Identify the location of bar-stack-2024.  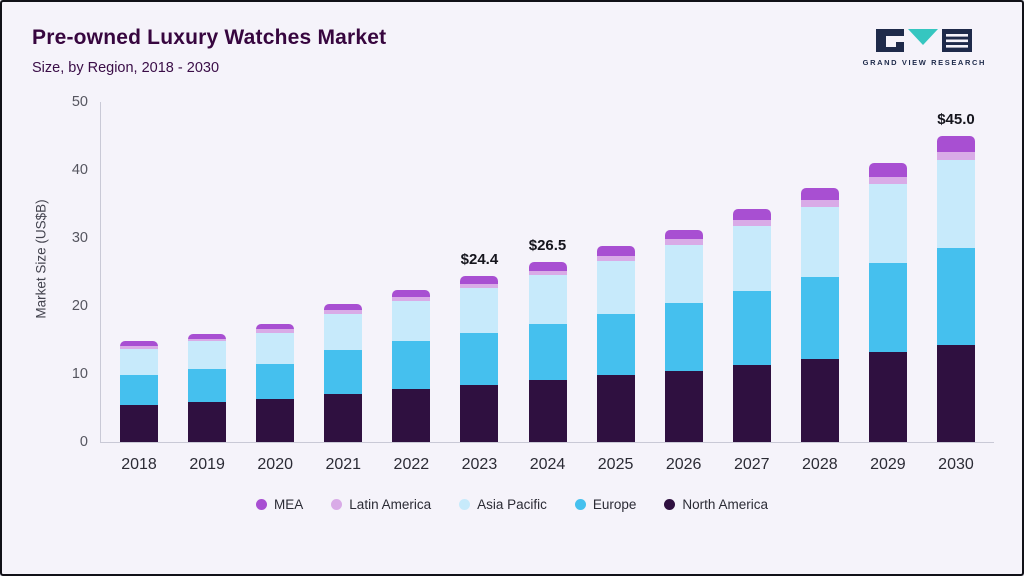
(547, 351).